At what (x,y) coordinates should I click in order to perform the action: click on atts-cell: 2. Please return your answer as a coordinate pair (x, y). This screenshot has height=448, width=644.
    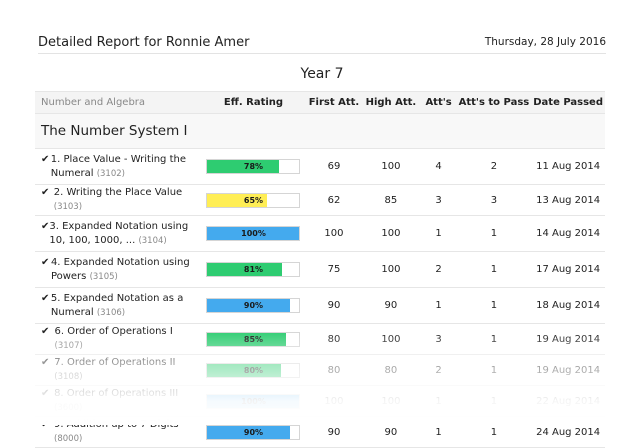
    Looking at the image, I should click on (438, 269).